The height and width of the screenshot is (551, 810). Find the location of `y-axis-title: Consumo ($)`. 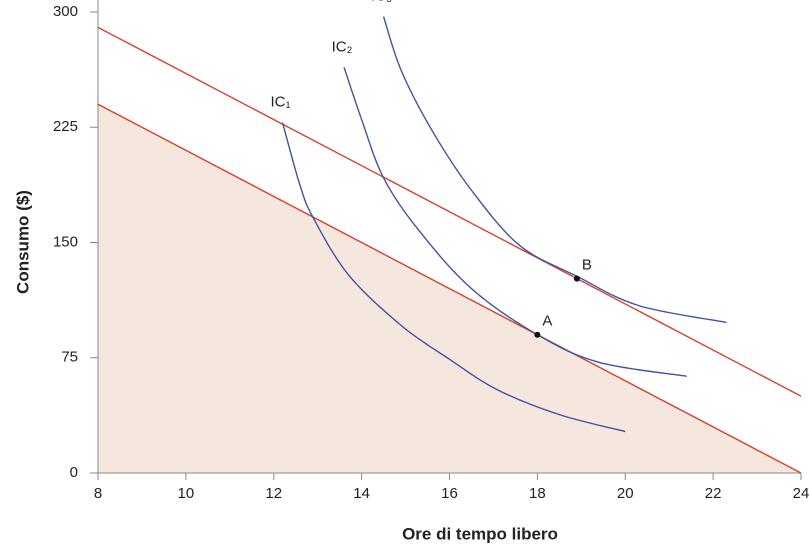

y-axis-title: Consumo ($) is located at coordinates (22, 242).